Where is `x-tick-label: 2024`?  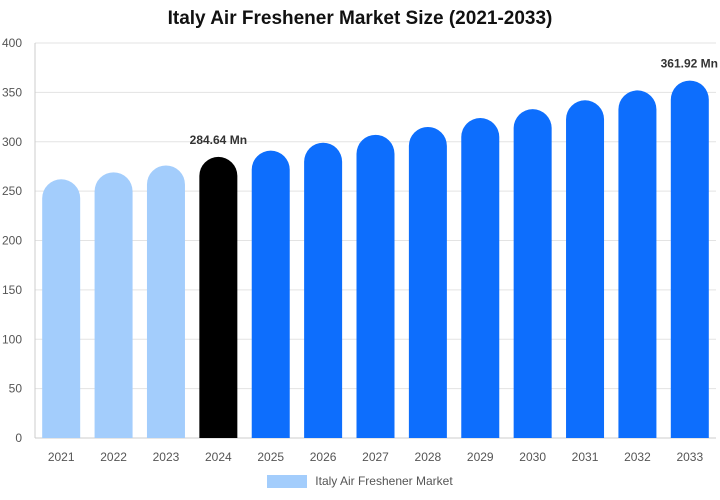 x-tick-label: 2024 is located at coordinates (218, 457).